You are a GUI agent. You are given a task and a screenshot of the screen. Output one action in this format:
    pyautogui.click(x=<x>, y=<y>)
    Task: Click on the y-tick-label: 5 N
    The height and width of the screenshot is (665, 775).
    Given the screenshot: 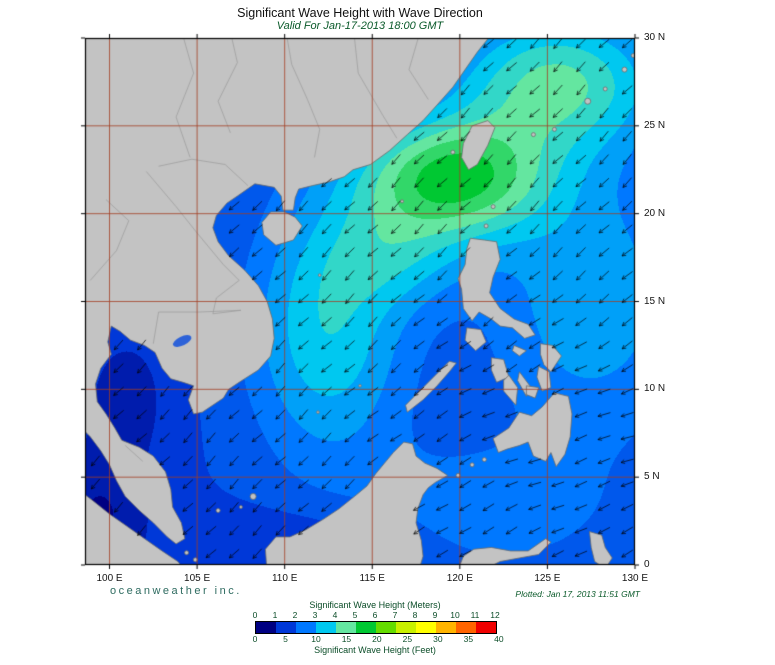 What is the action you would take?
    pyautogui.click(x=652, y=477)
    